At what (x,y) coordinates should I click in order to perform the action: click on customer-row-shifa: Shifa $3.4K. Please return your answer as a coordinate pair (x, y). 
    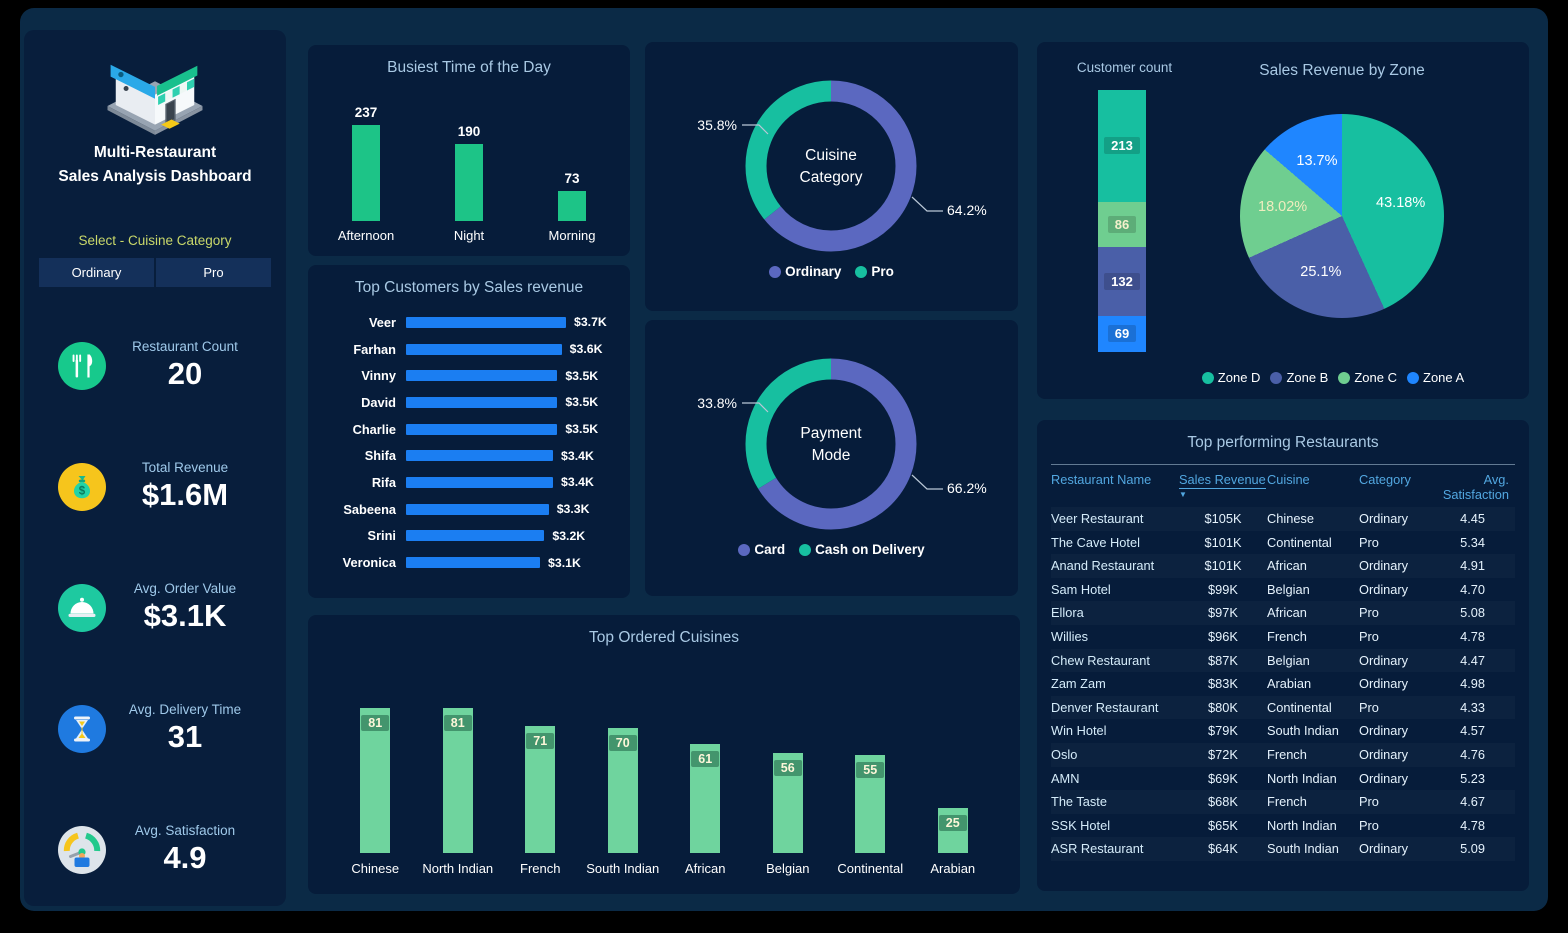
    Looking at the image, I should click on (471, 455).